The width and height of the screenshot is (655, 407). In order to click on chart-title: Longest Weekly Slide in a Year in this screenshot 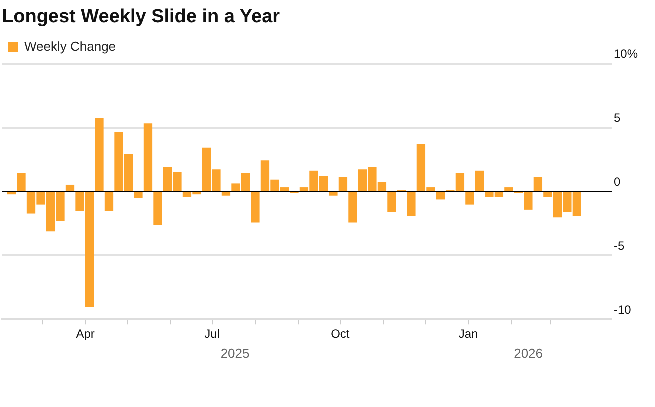, I will do `click(141, 17)`.